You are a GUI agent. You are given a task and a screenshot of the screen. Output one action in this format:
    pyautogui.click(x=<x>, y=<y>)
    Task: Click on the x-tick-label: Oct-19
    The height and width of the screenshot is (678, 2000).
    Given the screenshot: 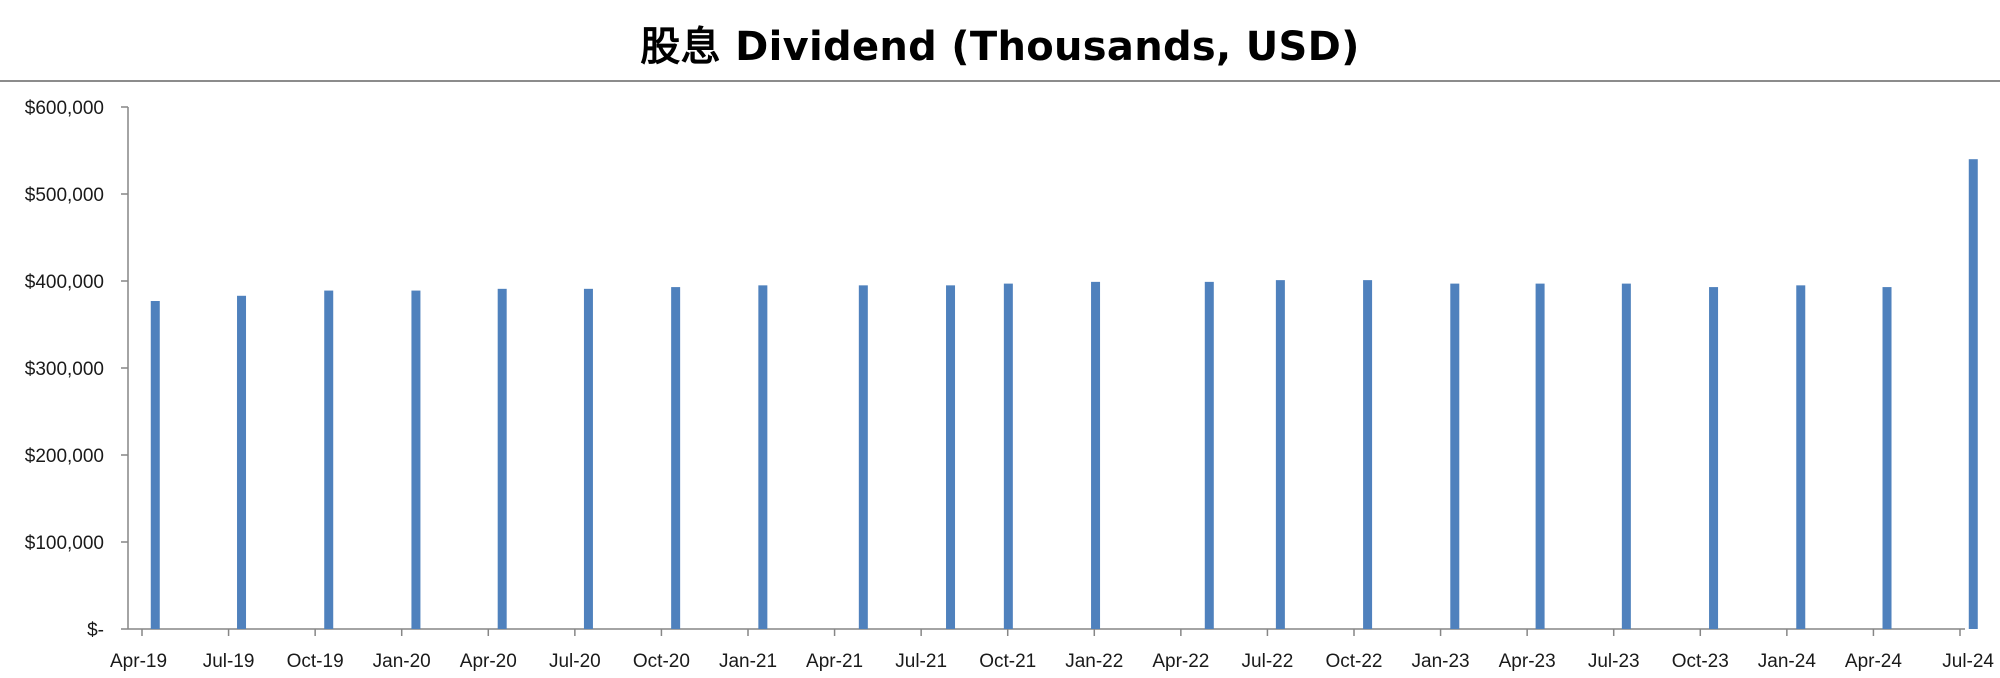 What is the action you would take?
    pyautogui.click(x=315, y=661)
    